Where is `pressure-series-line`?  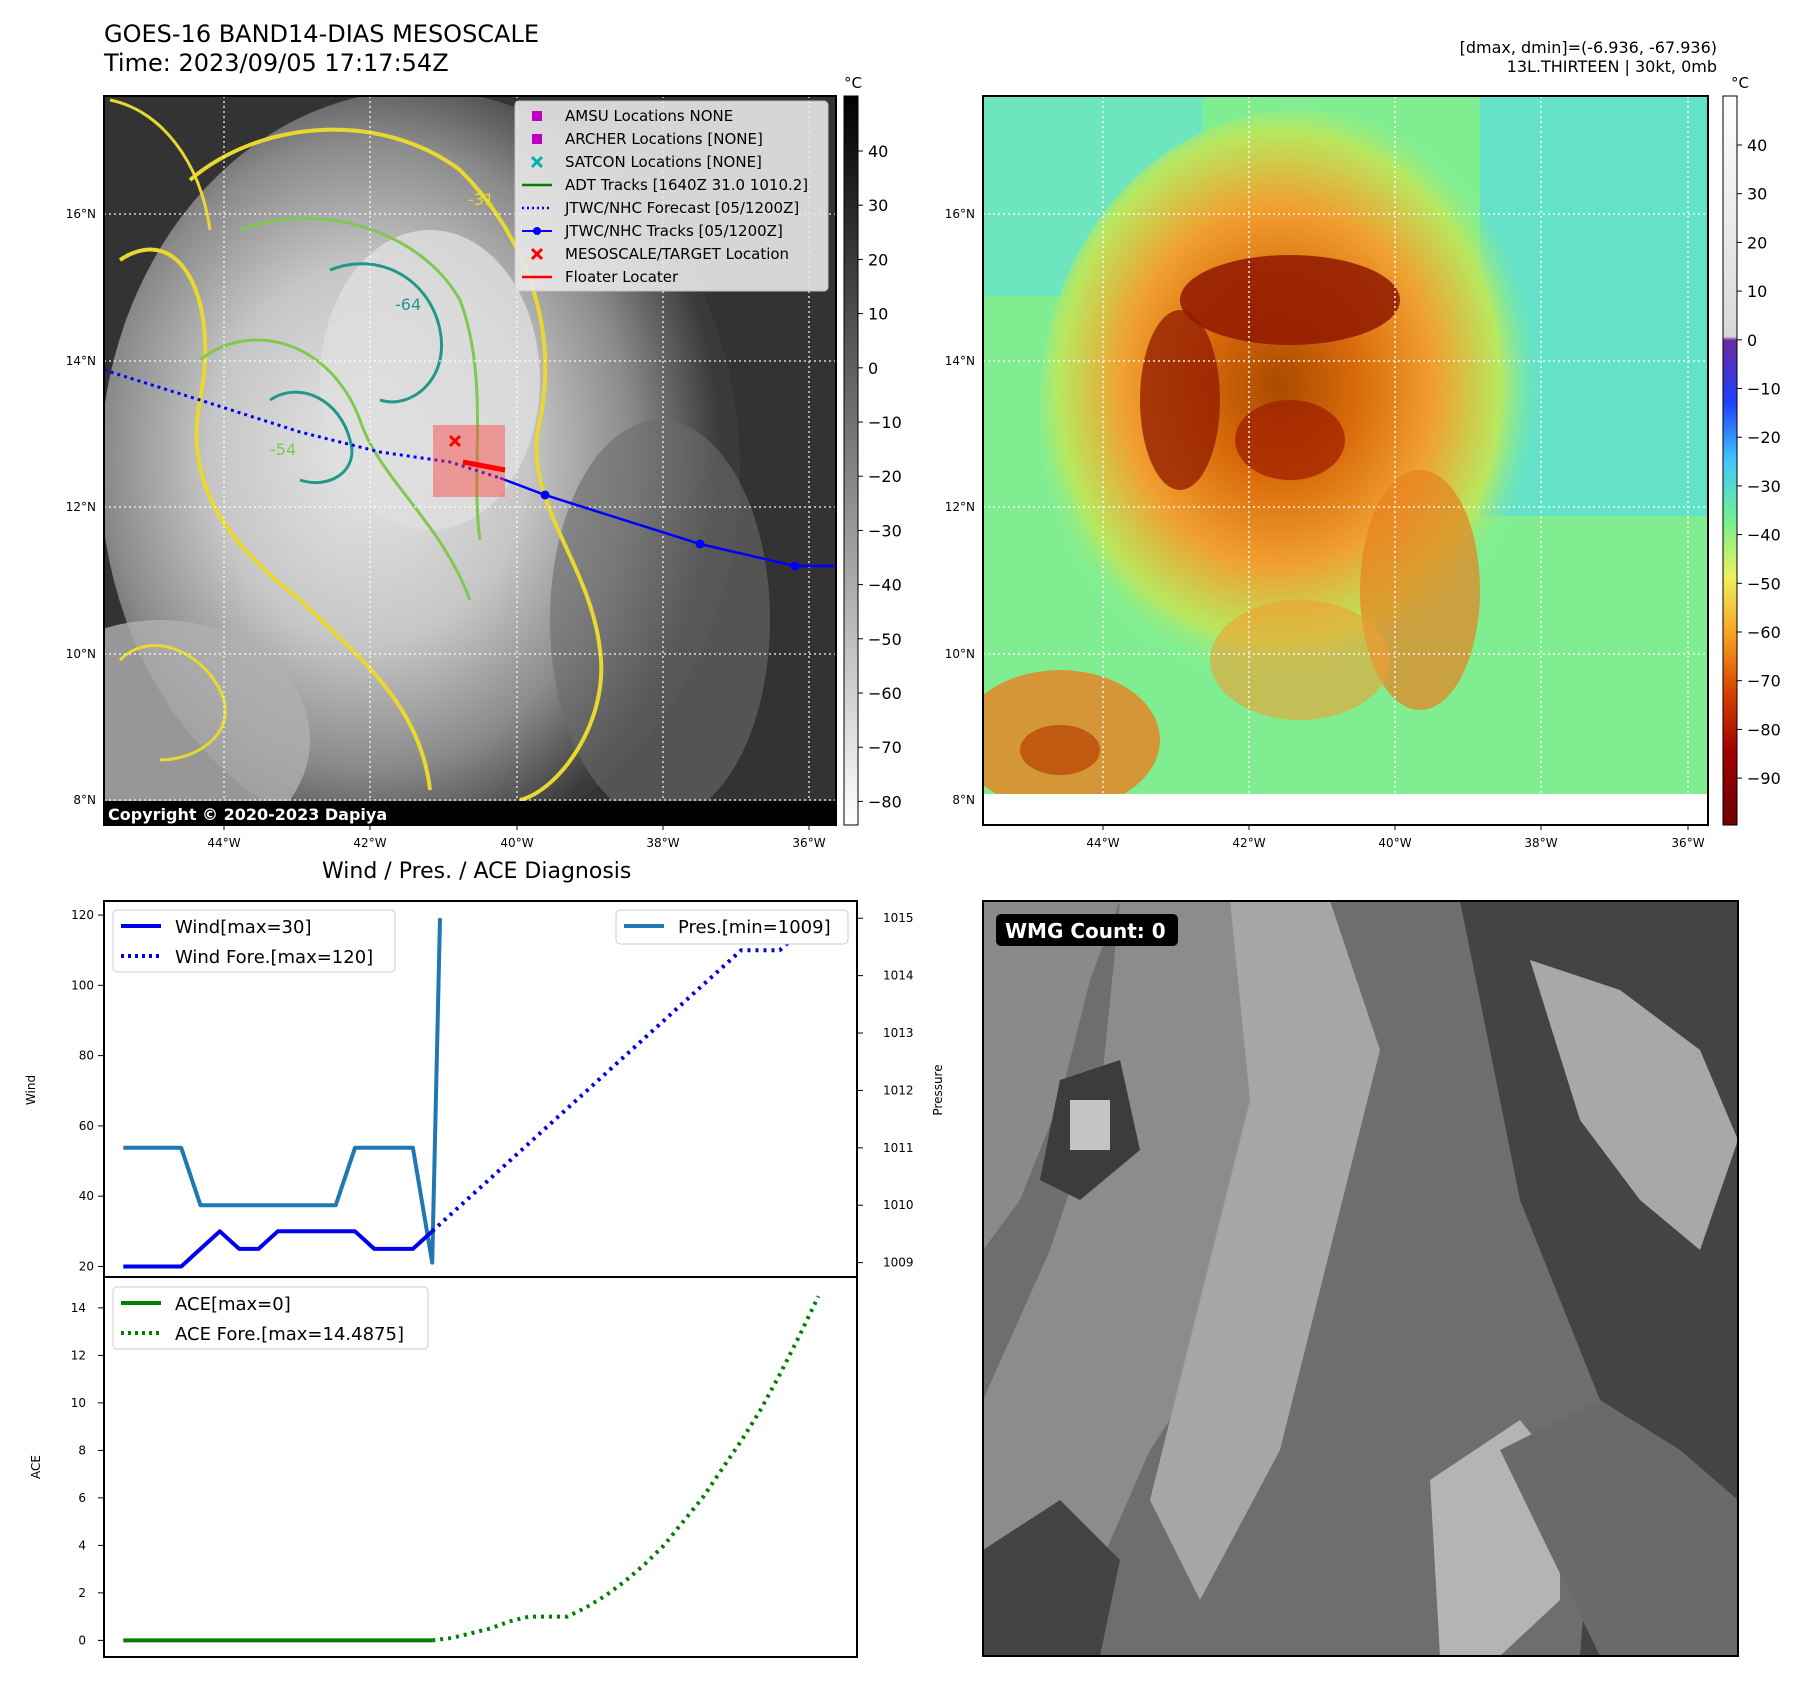
pressure-series-line is located at coordinates (282, 1091).